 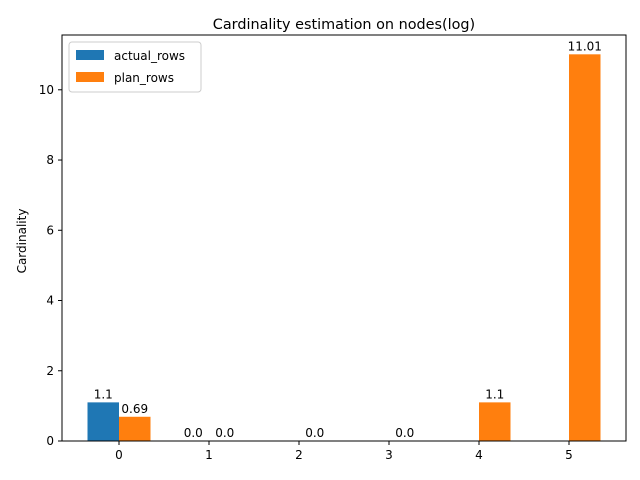 What do you see at coordinates (103, 394) in the screenshot?
I see `data-label-actual_rows-0: 1.1` at bounding box center [103, 394].